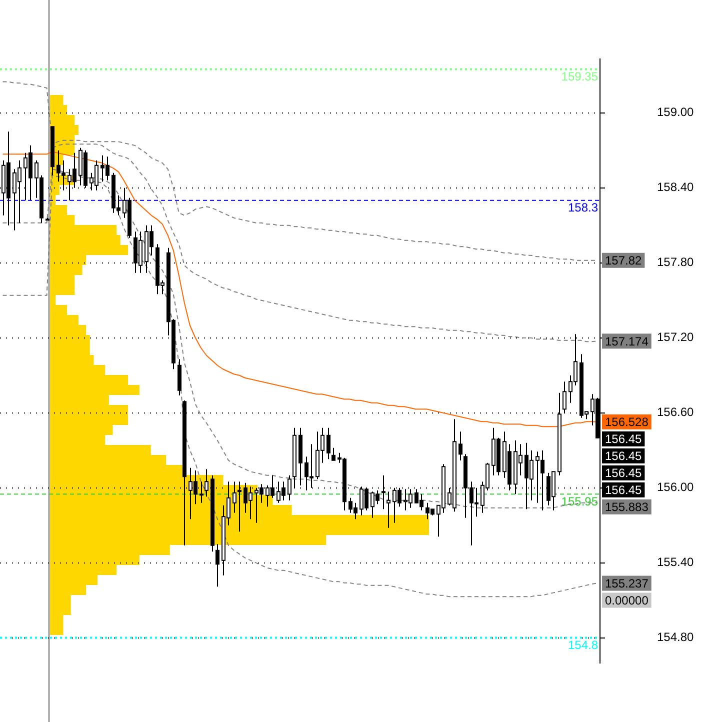 The width and height of the screenshot is (709, 722). I want to click on ref-line-label: 154.8, so click(583, 645).